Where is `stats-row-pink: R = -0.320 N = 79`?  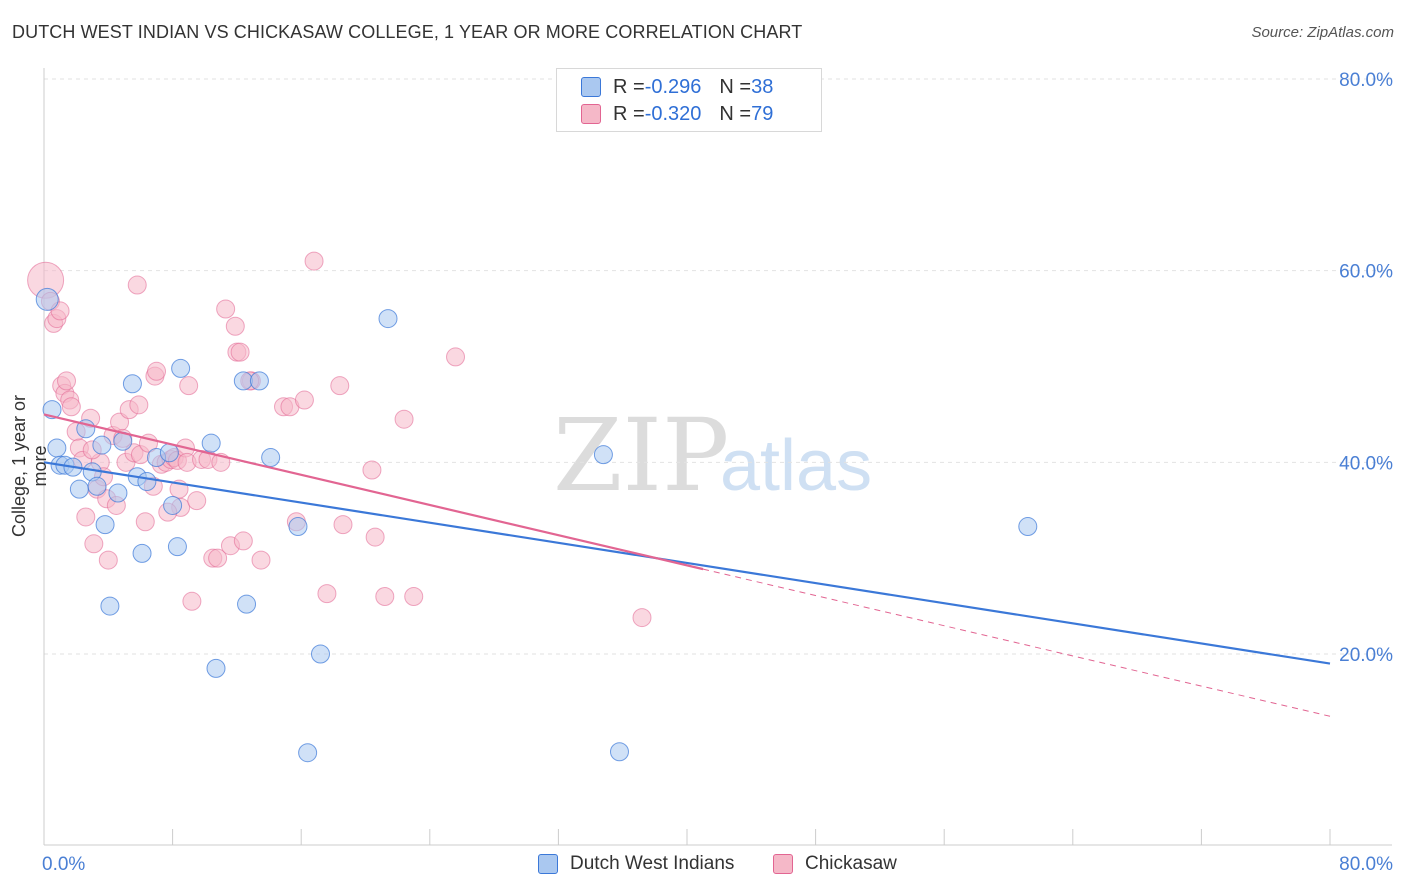
stats-row-pink: R = -0.320 N = 79 is located at coordinates (677, 114).